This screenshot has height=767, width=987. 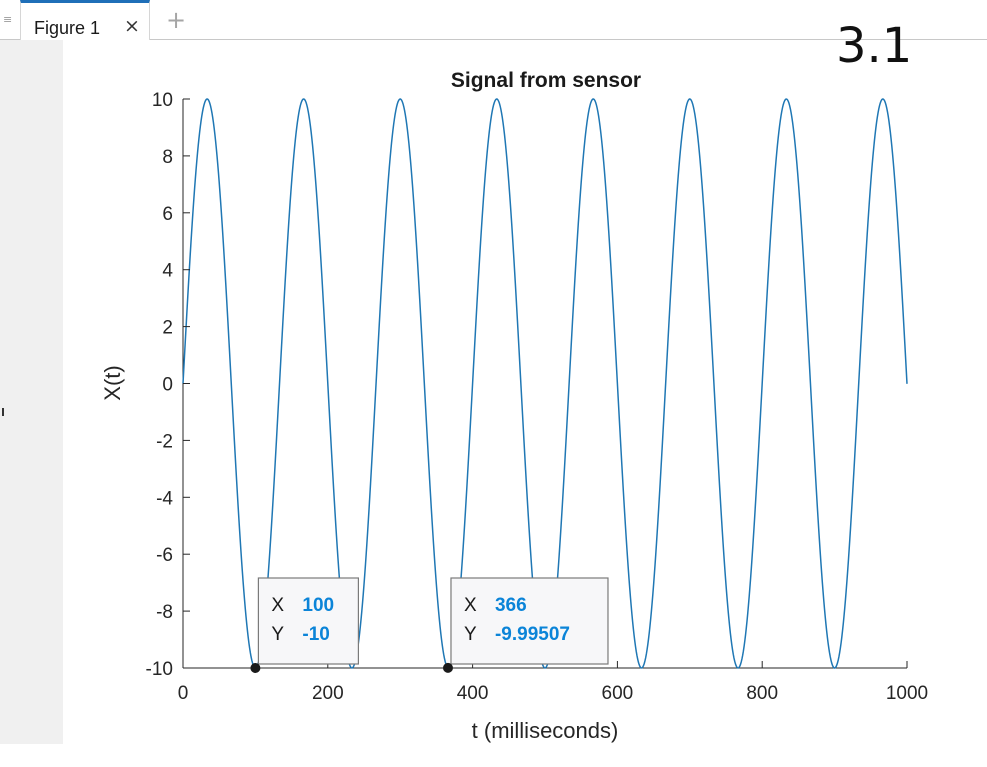 What do you see at coordinates (167, 385) in the screenshot?
I see `y-tick-label: 0` at bounding box center [167, 385].